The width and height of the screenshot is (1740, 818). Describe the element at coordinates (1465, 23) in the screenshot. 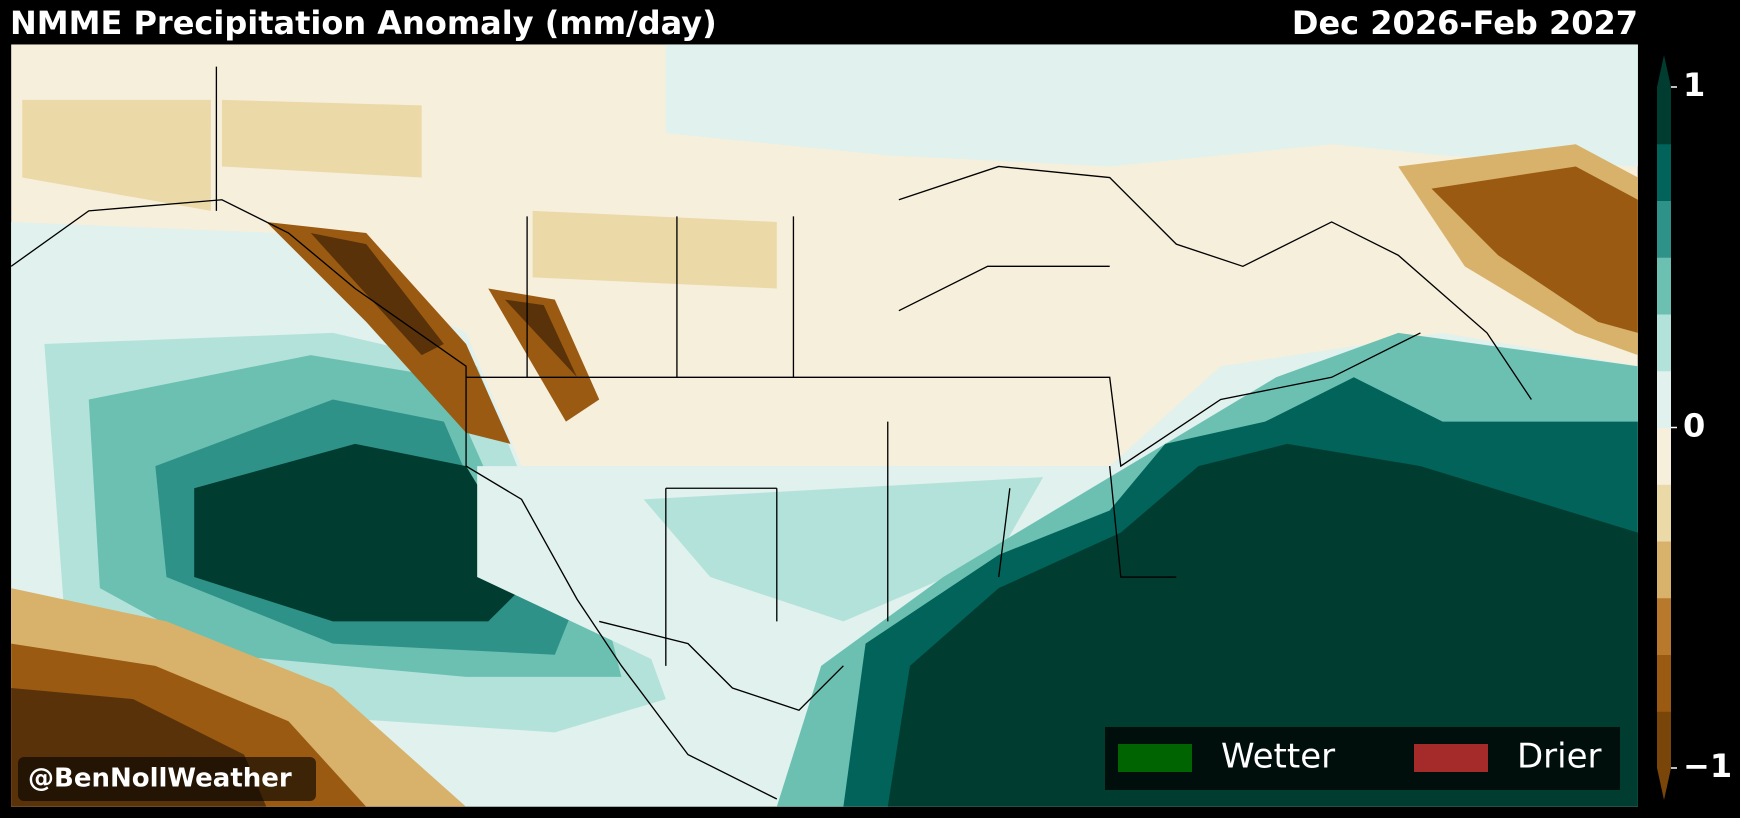

I see `period: Dec 2026-Feb 2027` at that location.